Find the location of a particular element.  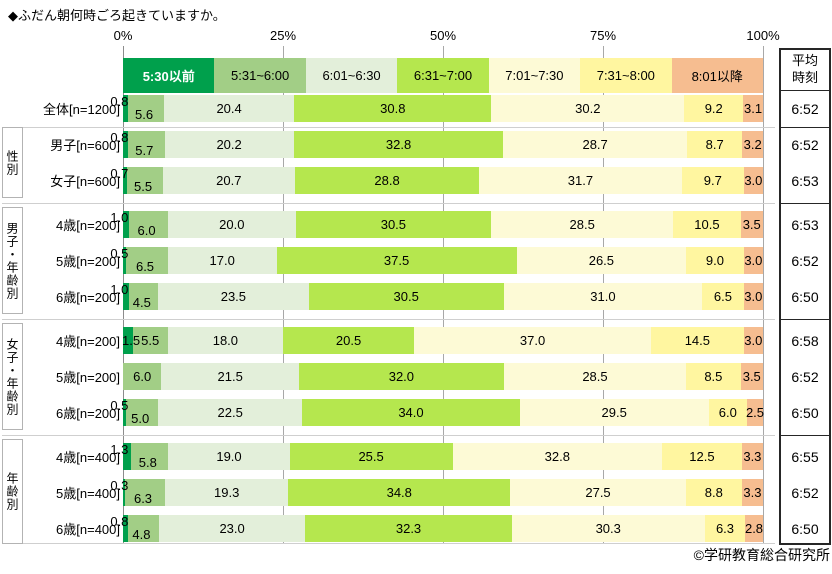

bar-segment: 12.5 is located at coordinates (702, 456).